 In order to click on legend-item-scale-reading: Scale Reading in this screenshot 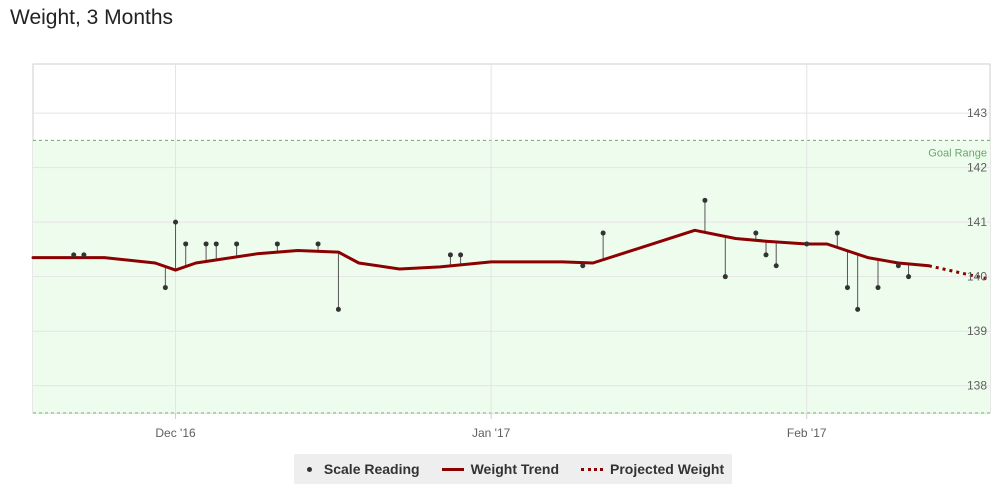, I will do `click(361, 469)`.